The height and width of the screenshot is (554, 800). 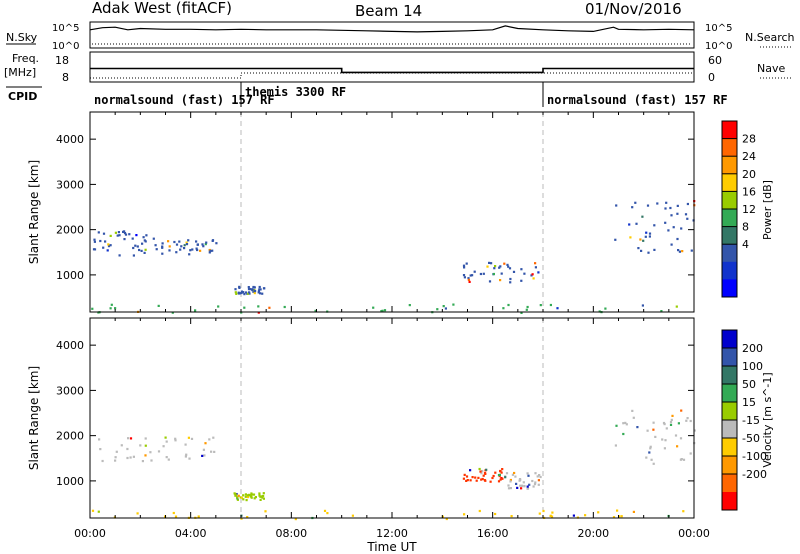 What do you see at coordinates (738, 209) in the screenshot?
I see `power-colorbar: 28 24 20 16 12 8 4` at bounding box center [738, 209].